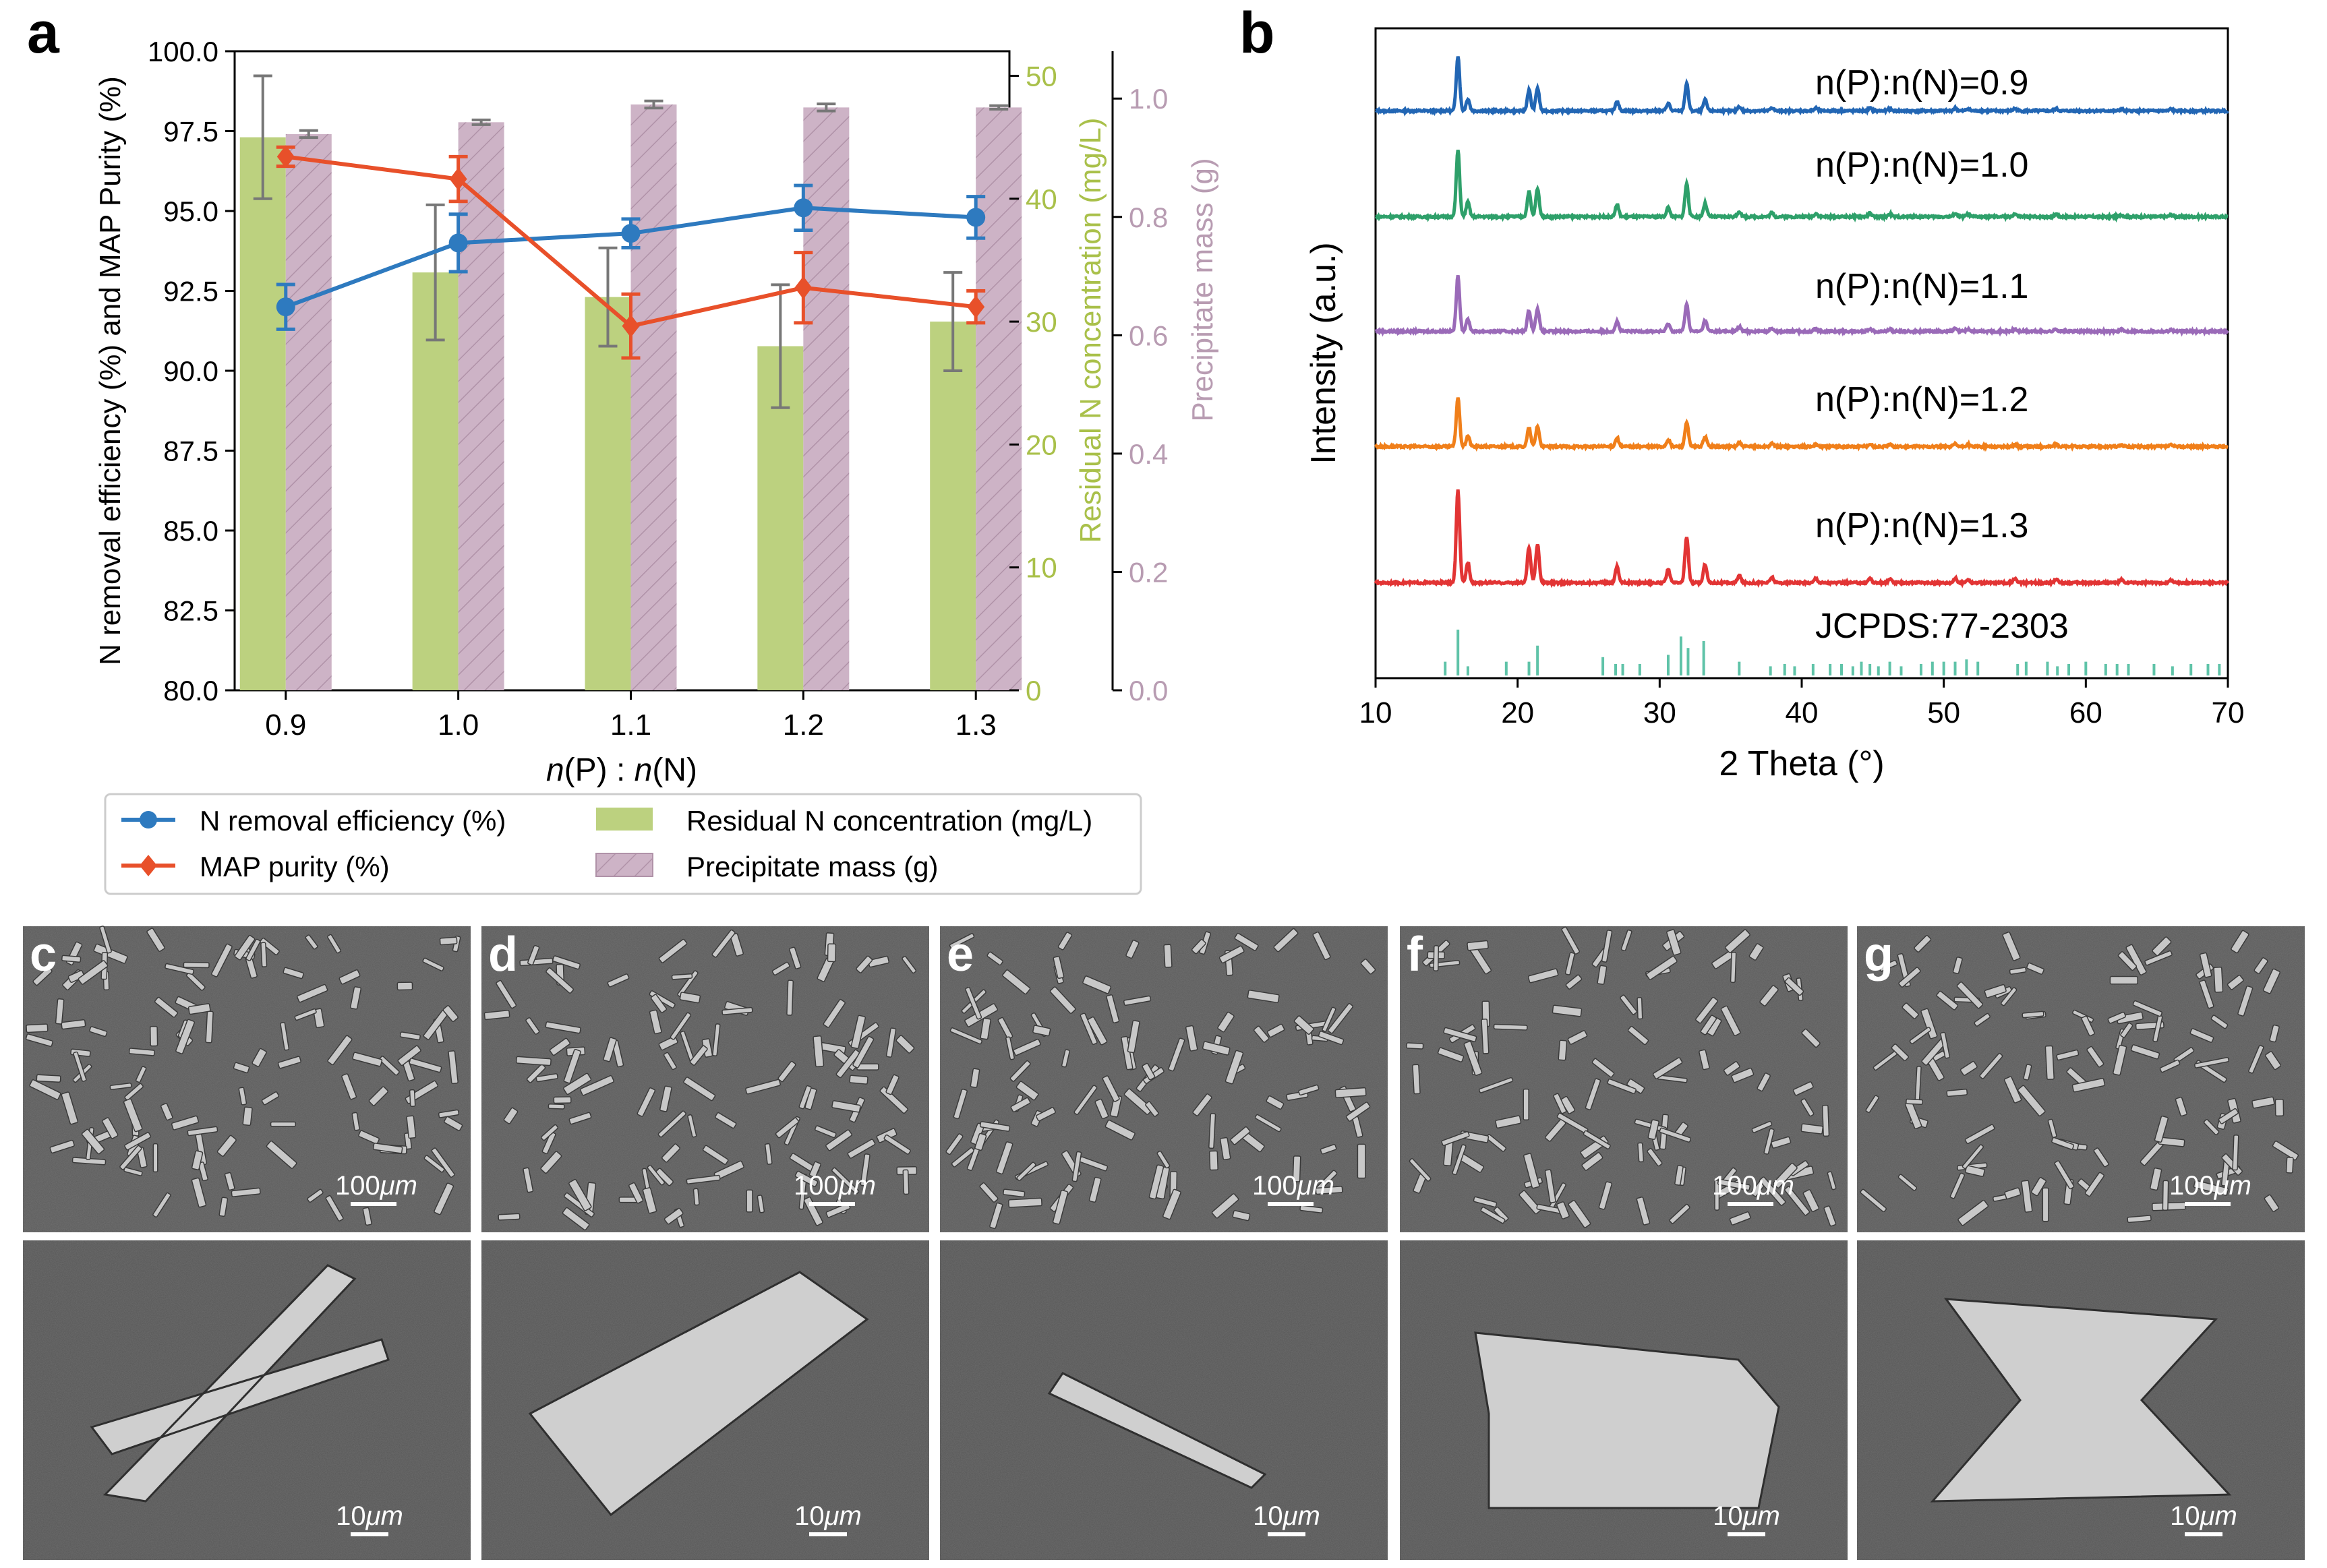 This screenshot has height=1568, width=2327. What do you see at coordinates (2203, 1516) in the screenshot?
I see `scale-label-bottom-g: 10μm` at bounding box center [2203, 1516].